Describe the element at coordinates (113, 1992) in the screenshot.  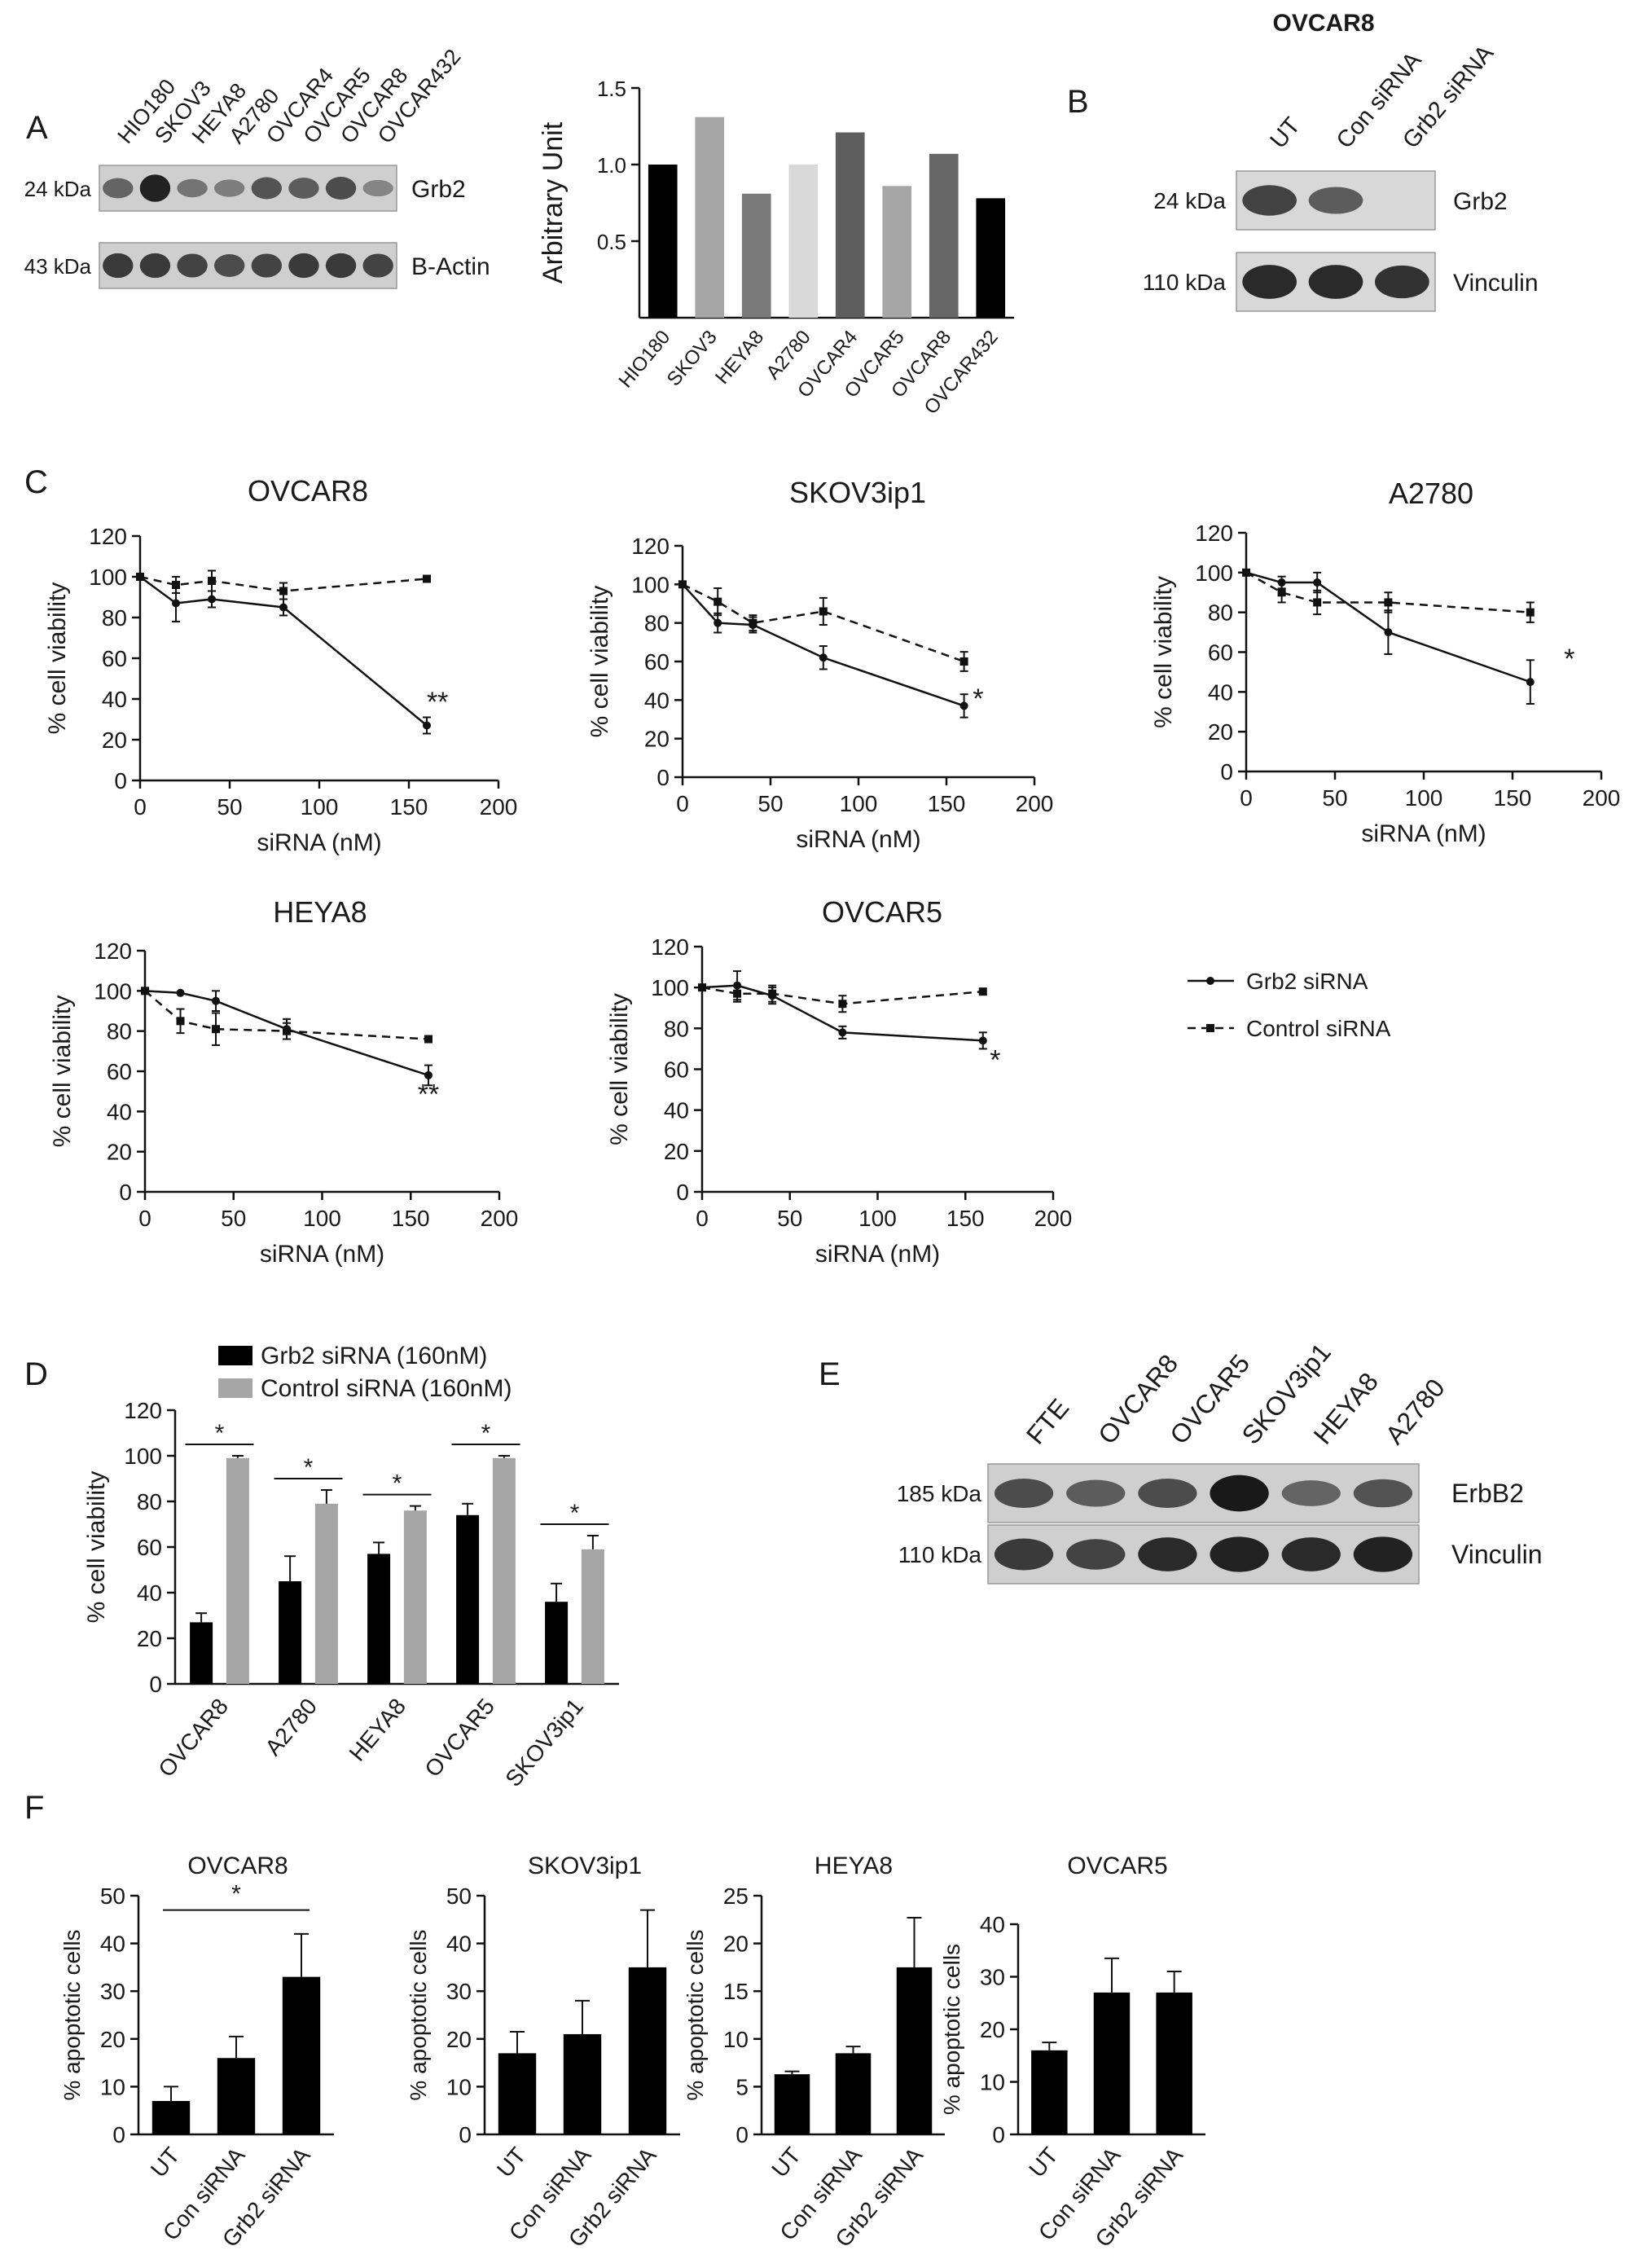
I see `y-tick-label: 30` at that location.